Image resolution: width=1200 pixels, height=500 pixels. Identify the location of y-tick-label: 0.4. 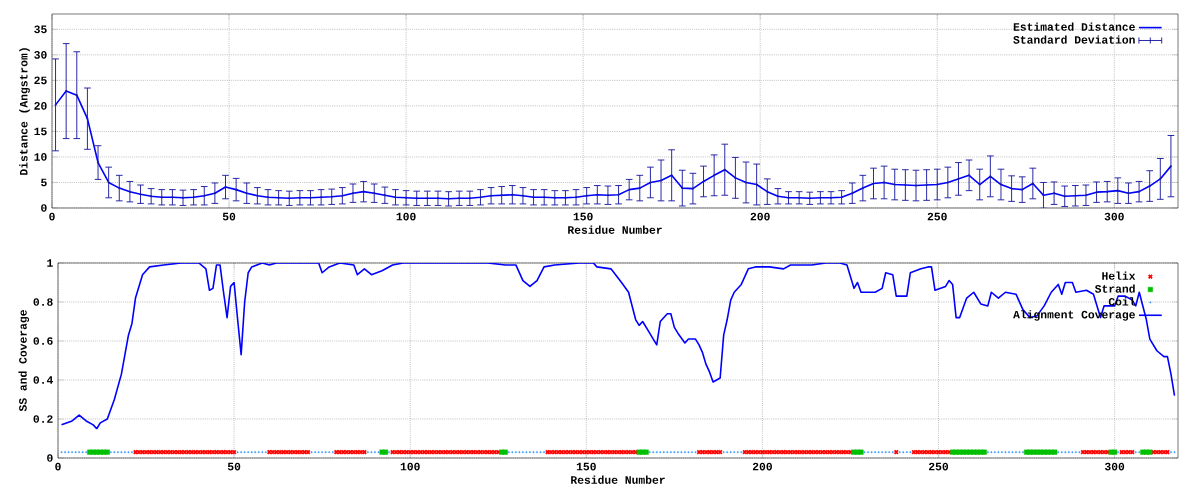
(43, 380).